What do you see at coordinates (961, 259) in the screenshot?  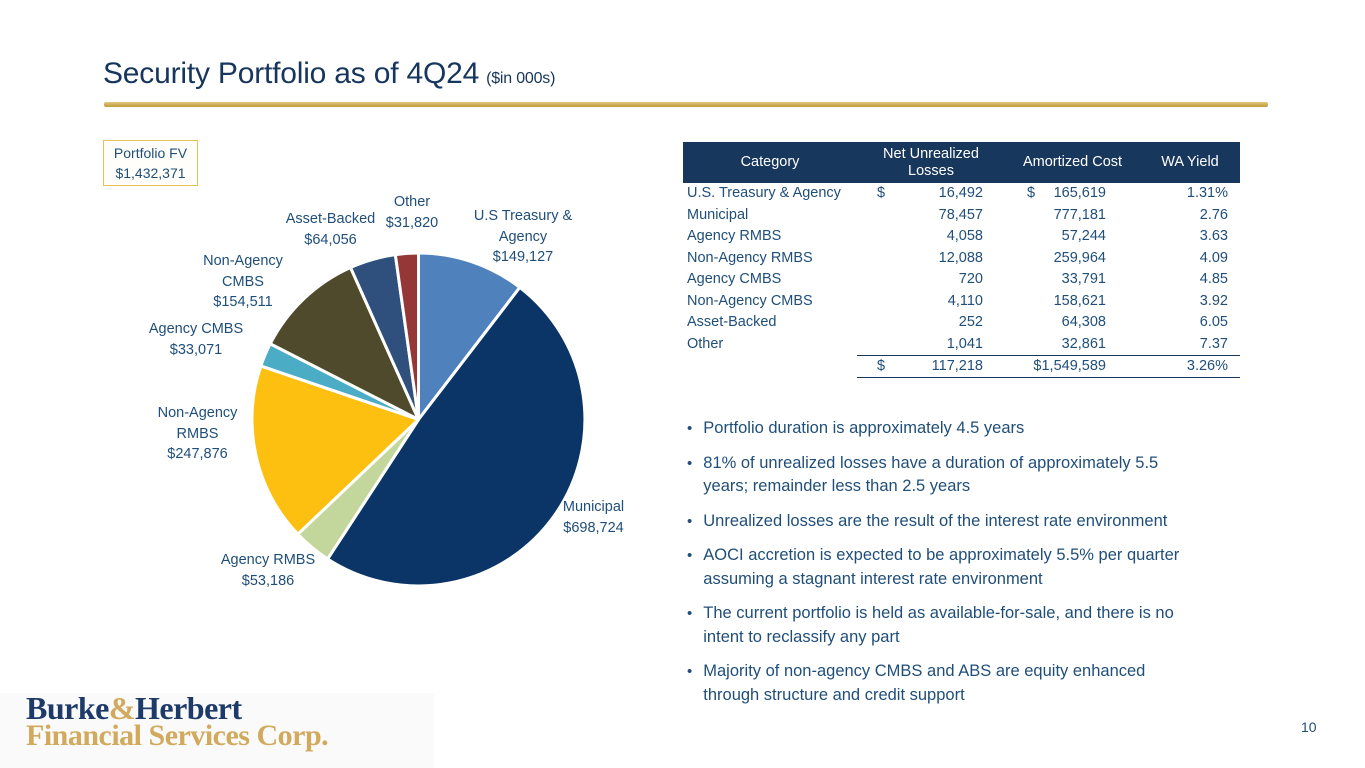 I see `table-row: Non-Agency RMBS 12,088 259,964 4.09` at bounding box center [961, 259].